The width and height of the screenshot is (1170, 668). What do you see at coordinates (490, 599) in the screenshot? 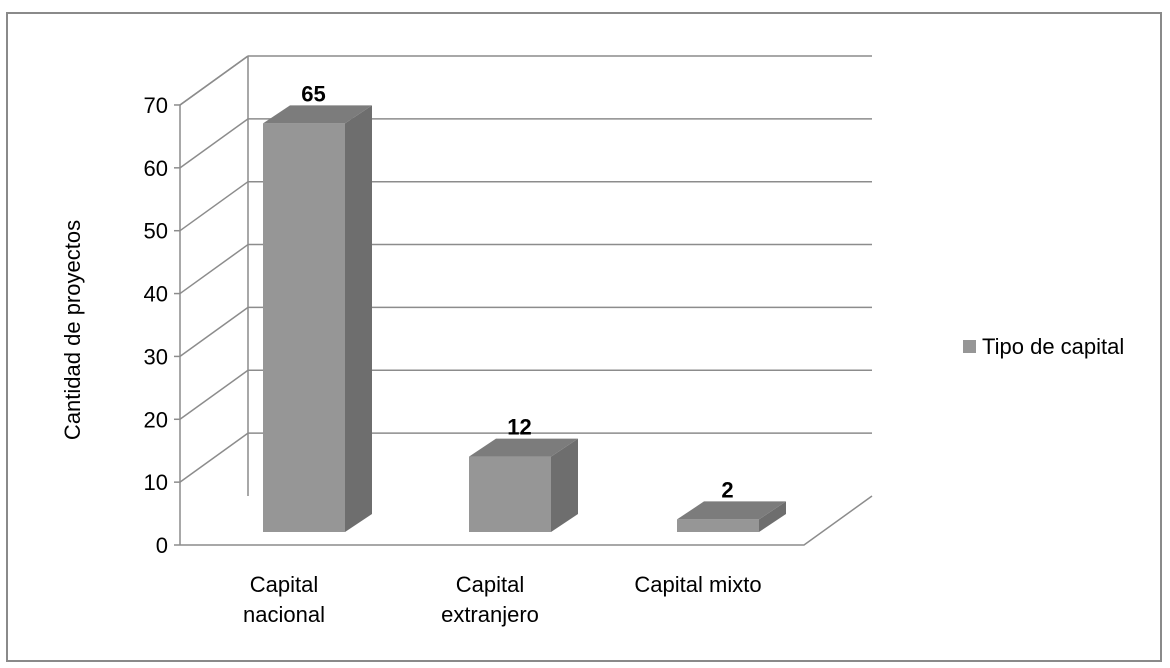
I see `x-category-label: Capital extranjero` at bounding box center [490, 599].